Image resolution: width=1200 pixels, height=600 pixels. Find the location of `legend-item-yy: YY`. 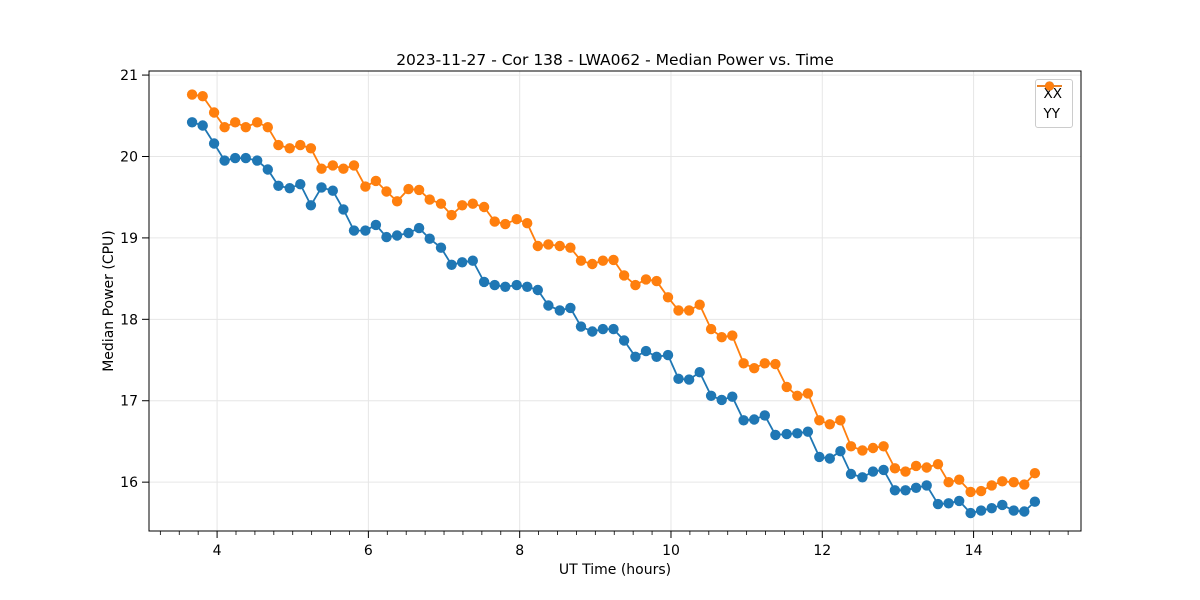

legend-item-yy: YY is located at coordinates (1049, 101).